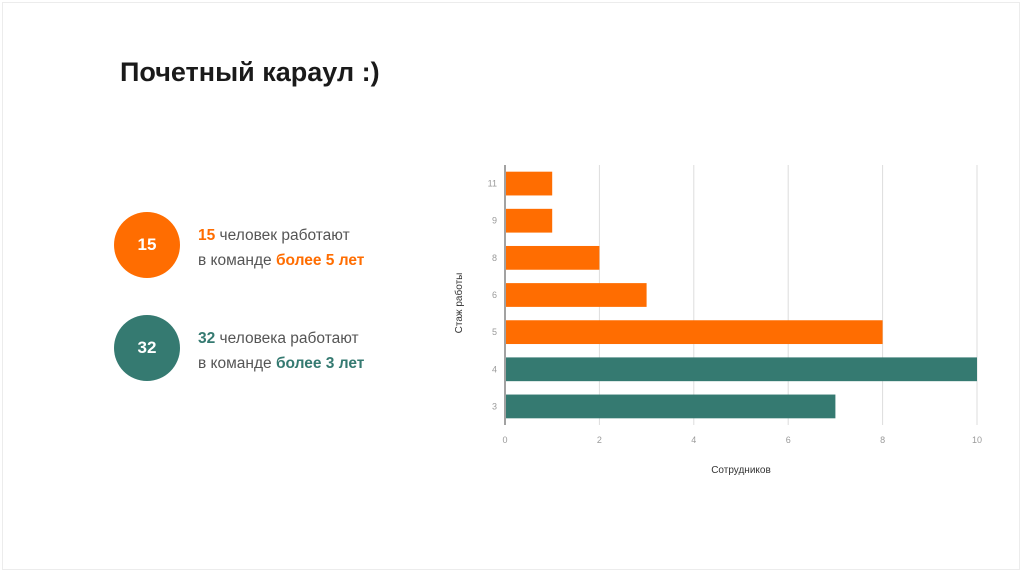  I want to click on page-title: Почетный караул :), so click(250, 72).